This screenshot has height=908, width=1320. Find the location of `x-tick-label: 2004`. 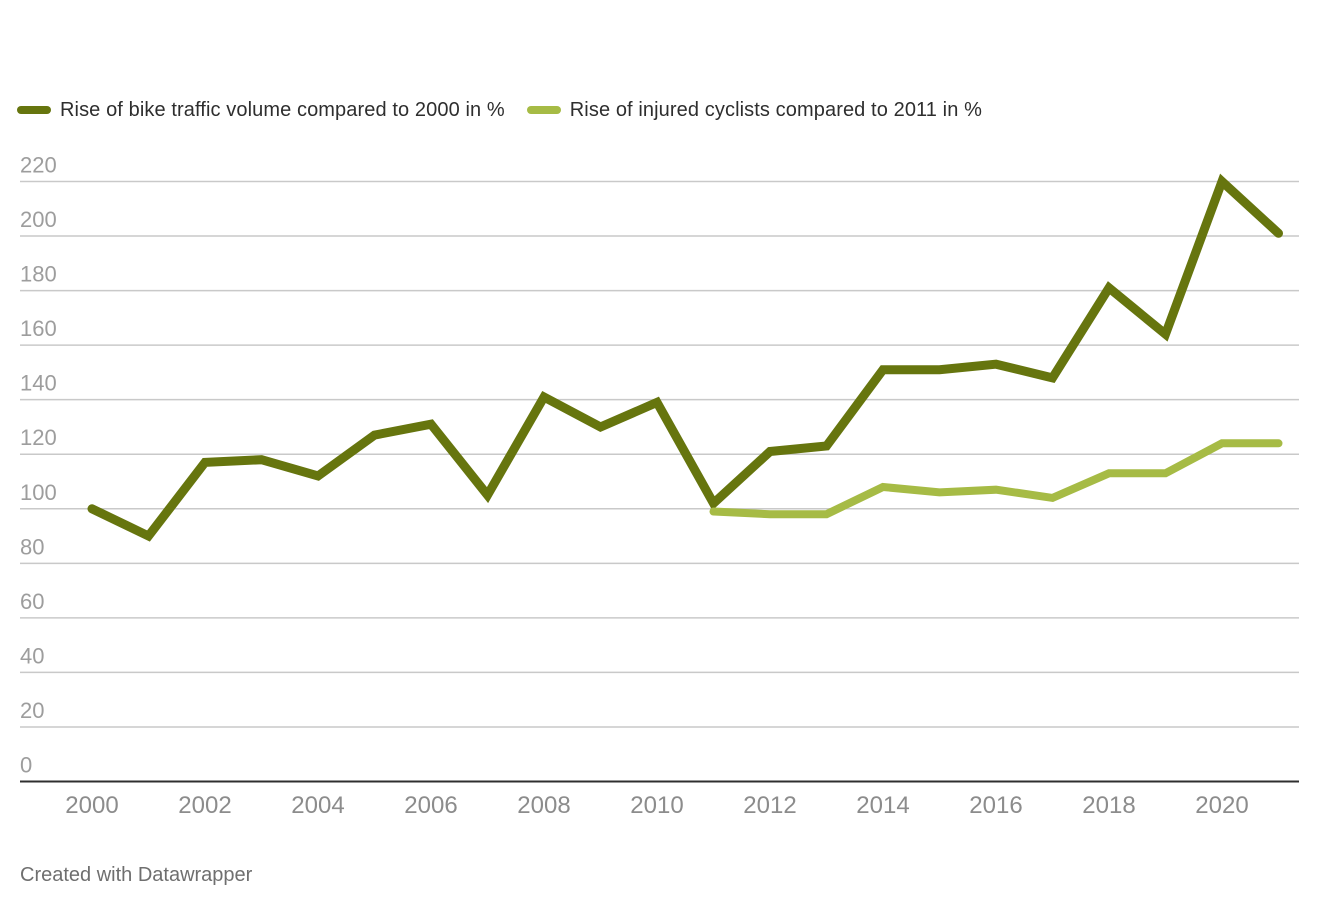

x-tick-label: 2004 is located at coordinates (317, 805).